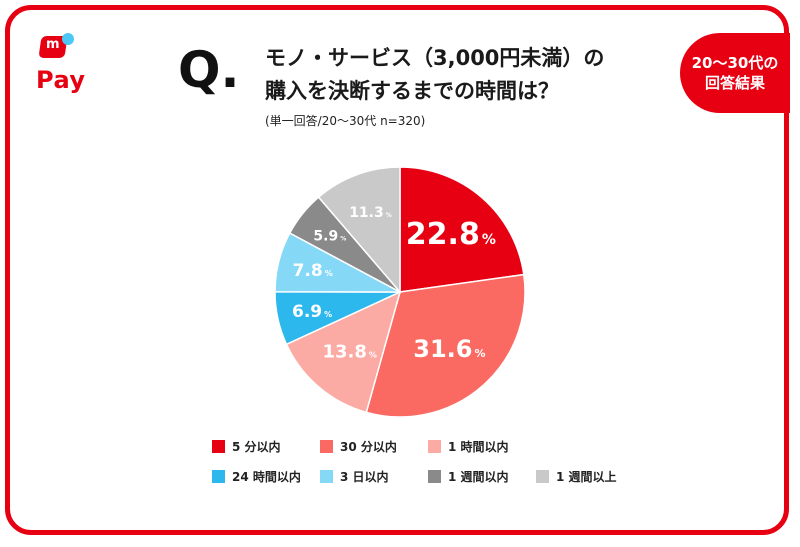 The width and height of the screenshot is (800, 547). Describe the element at coordinates (364, 477) in the screenshot. I see `legend-label: 3 日以内` at that location.